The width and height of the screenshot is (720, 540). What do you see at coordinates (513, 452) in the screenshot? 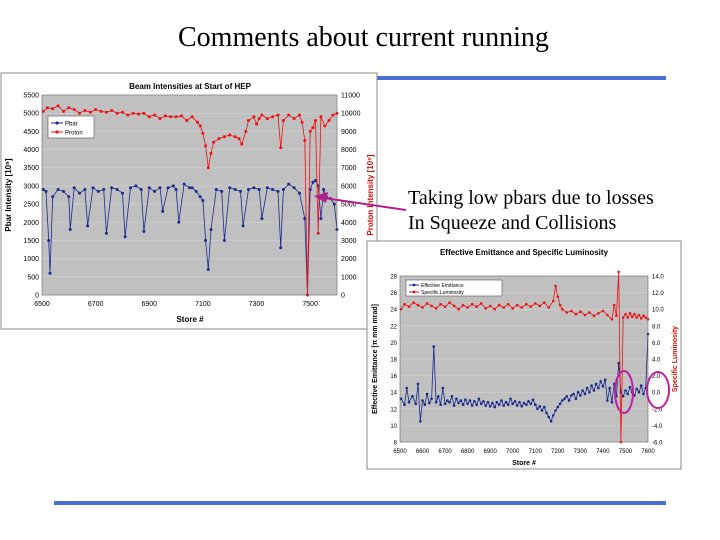
I see `x-tick-label: 7000` at bounding box center [513, 452].